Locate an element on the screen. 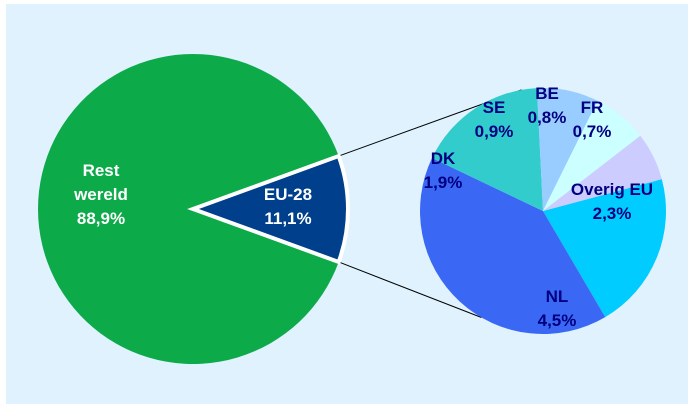 This screenshot has height=409, width=694. pie-slice-se is located at coordinates (567, 149).